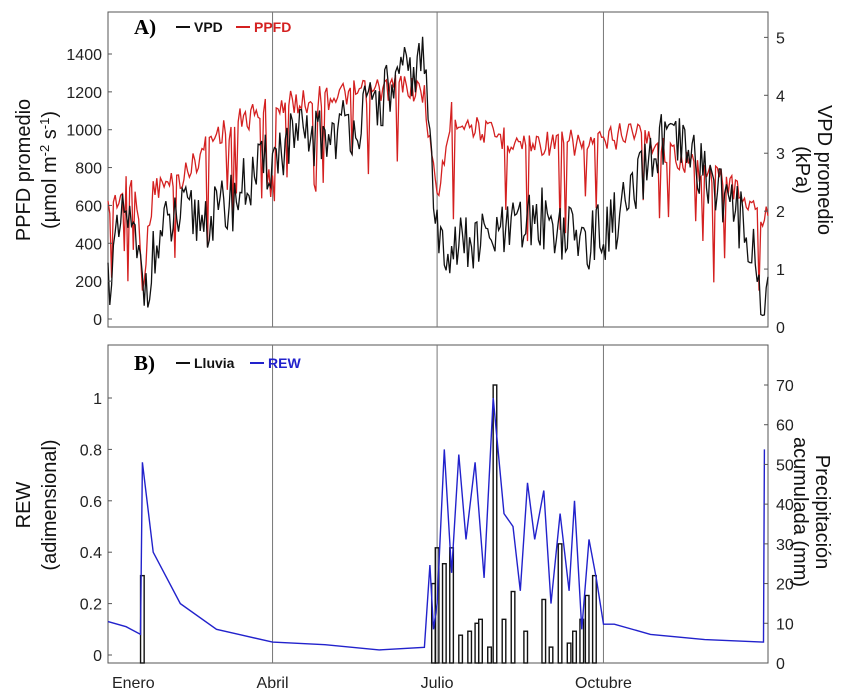 This screenshot has height=694, width=848. I want to click on panel-b-right-ticklabel: 60, so click(785, 426).